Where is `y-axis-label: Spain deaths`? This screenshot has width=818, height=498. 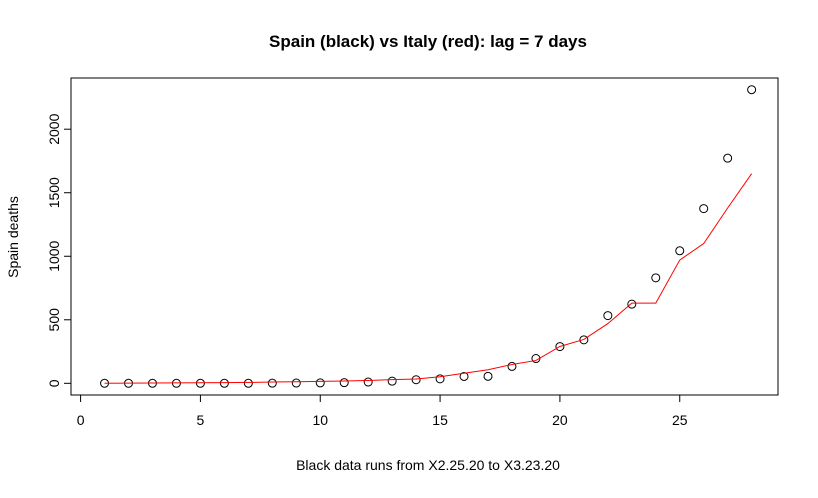
y-axis-label: Spain deaths is located at coordinates (13, 237).